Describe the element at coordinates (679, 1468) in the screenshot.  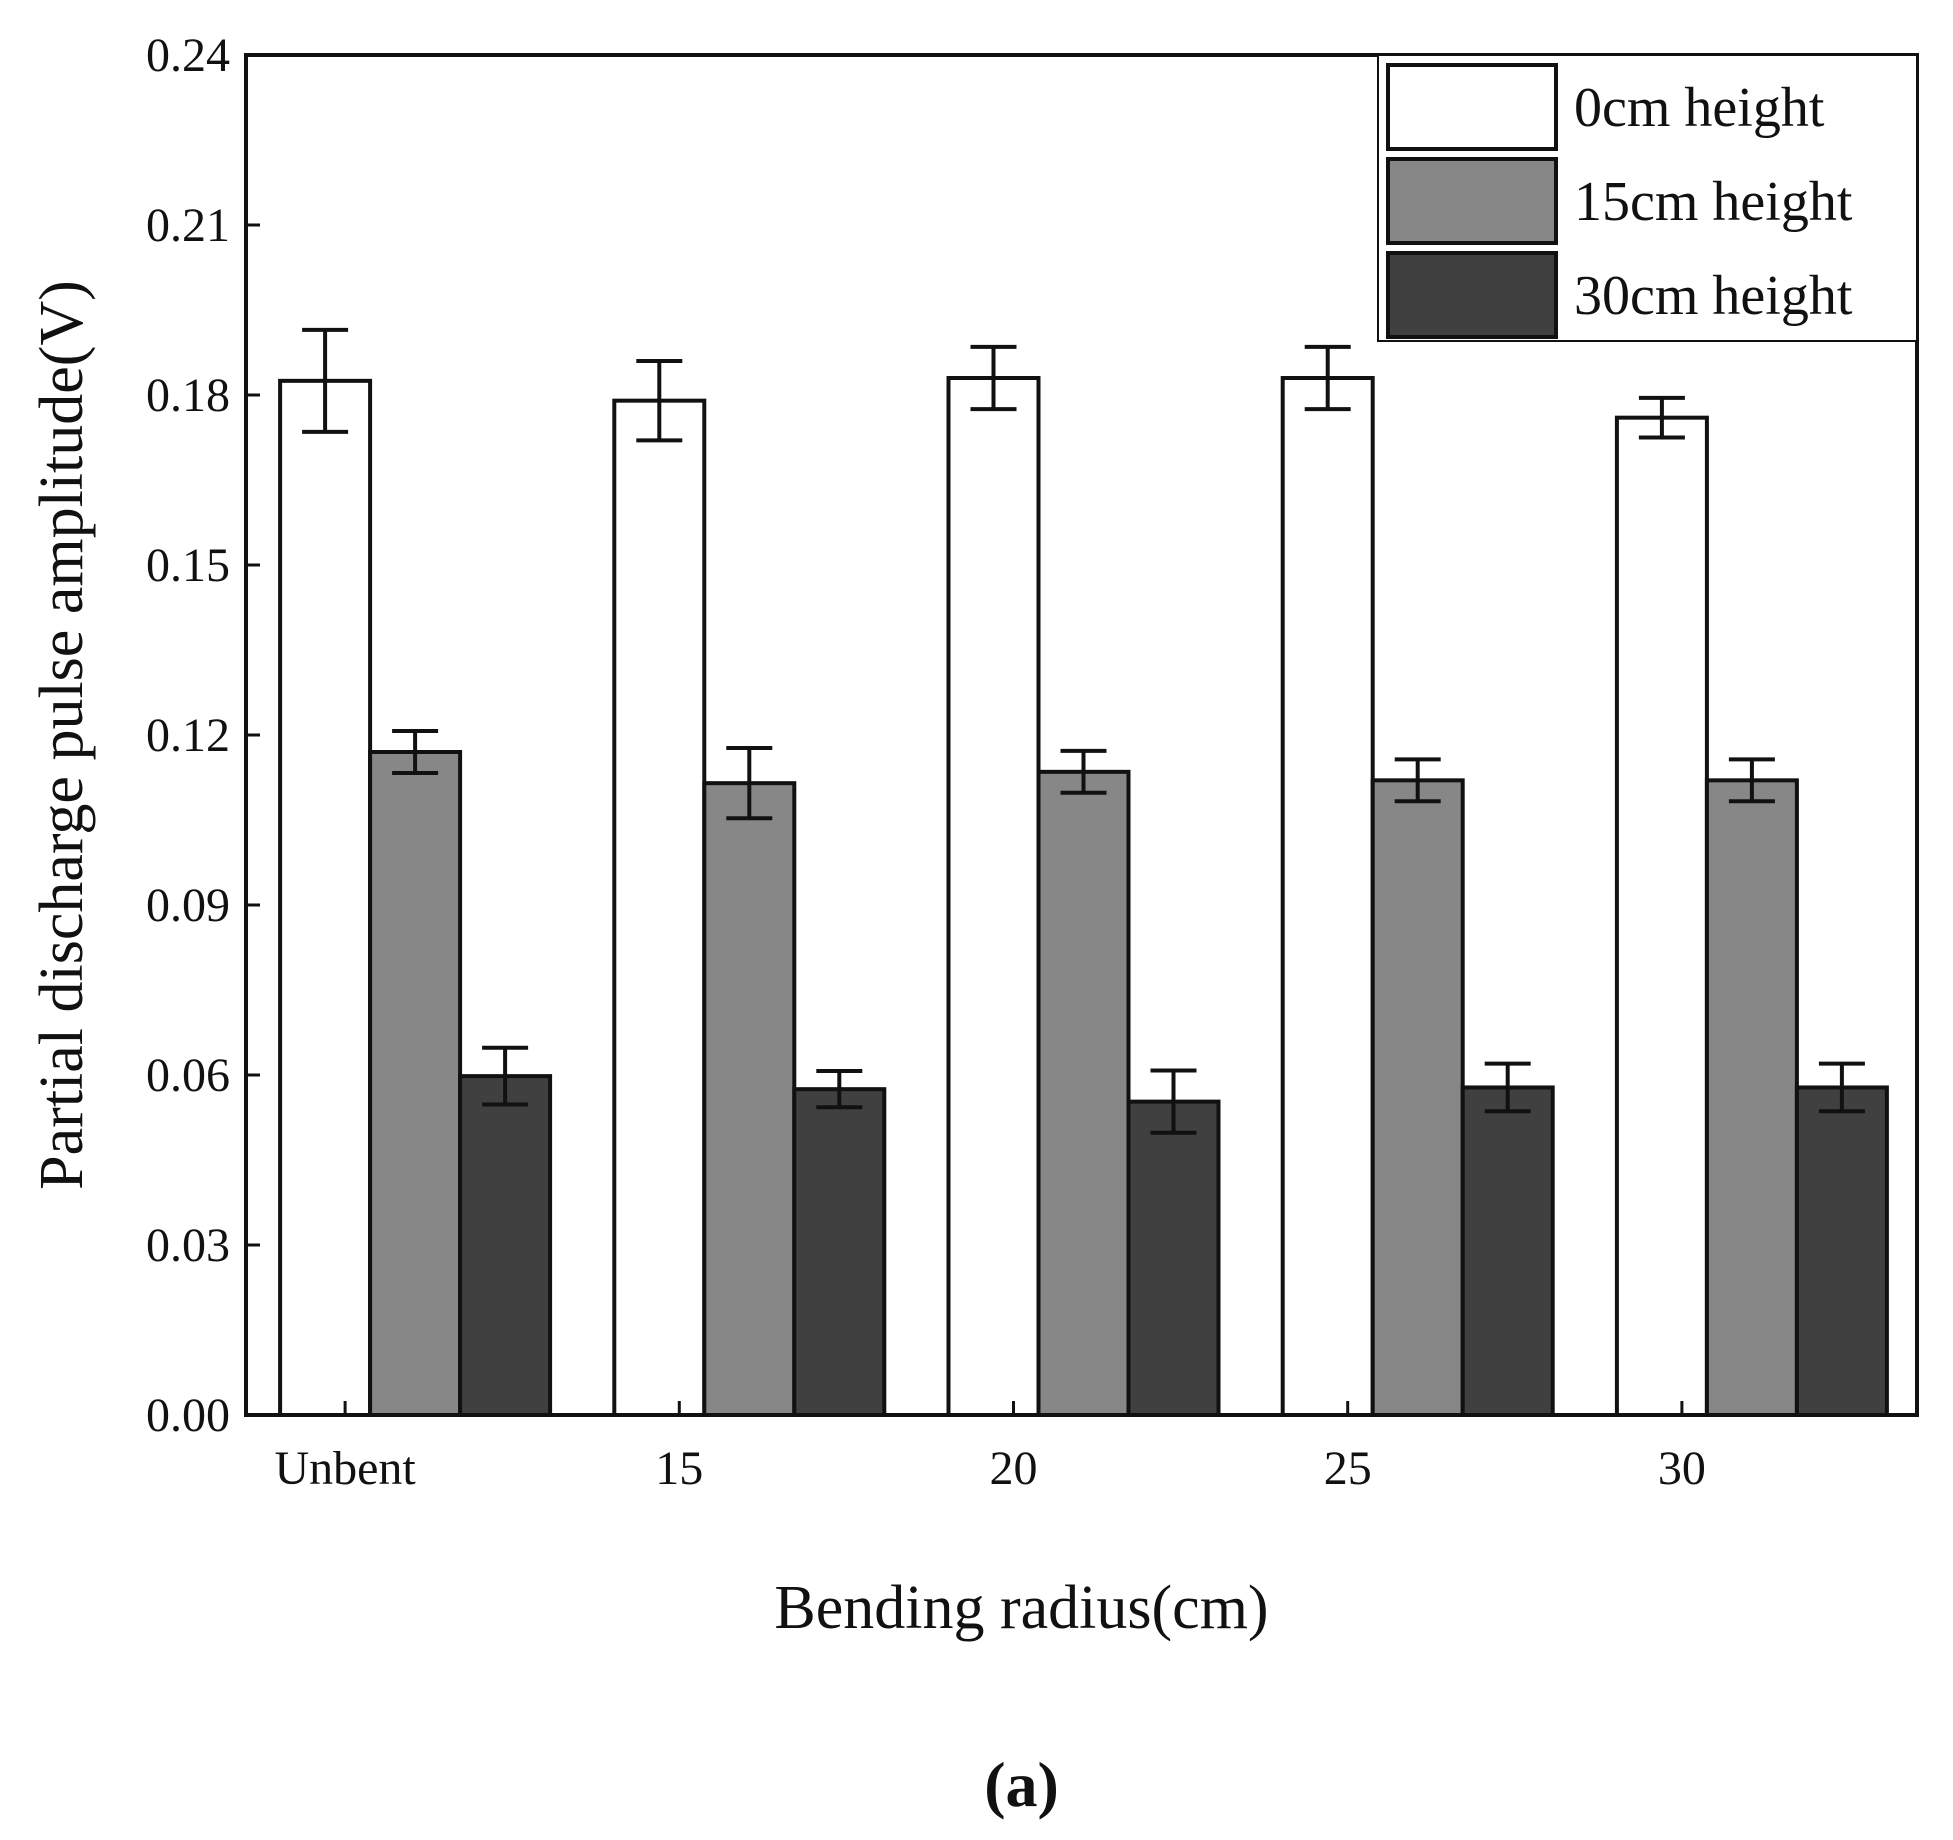
I see `x-tick-label: 15` at that location.